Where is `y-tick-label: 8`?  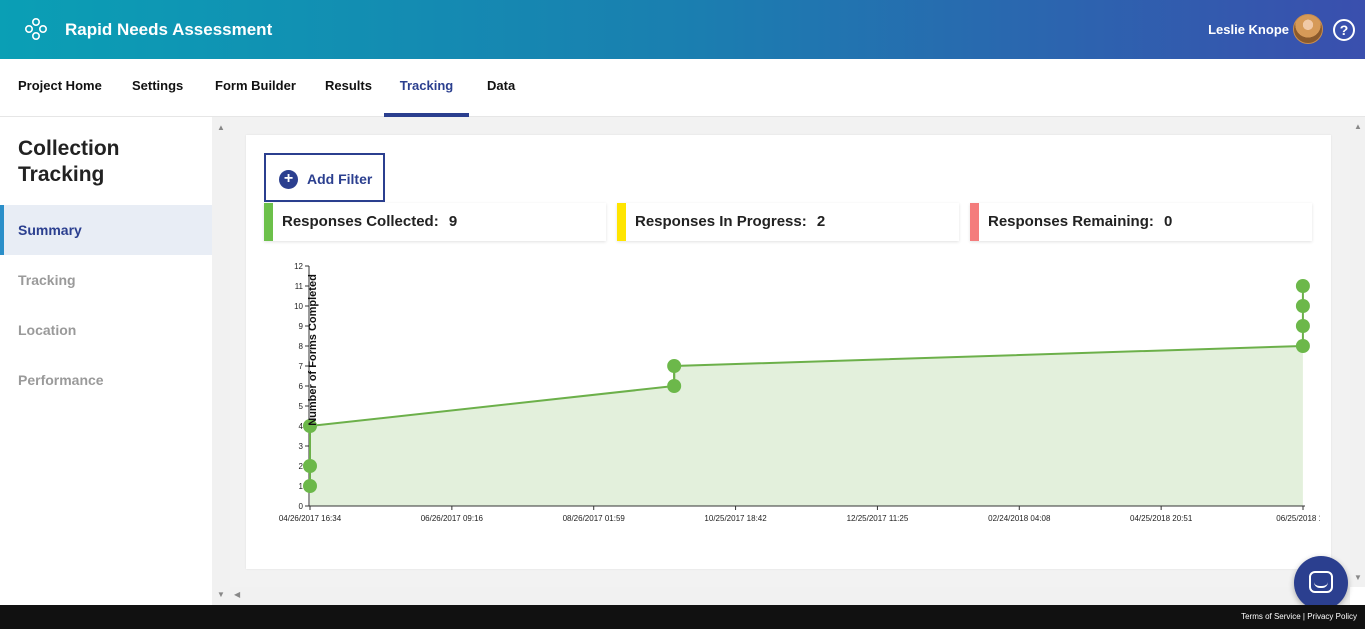
y-tick-label: 8 is located at coordinates (301, 346).